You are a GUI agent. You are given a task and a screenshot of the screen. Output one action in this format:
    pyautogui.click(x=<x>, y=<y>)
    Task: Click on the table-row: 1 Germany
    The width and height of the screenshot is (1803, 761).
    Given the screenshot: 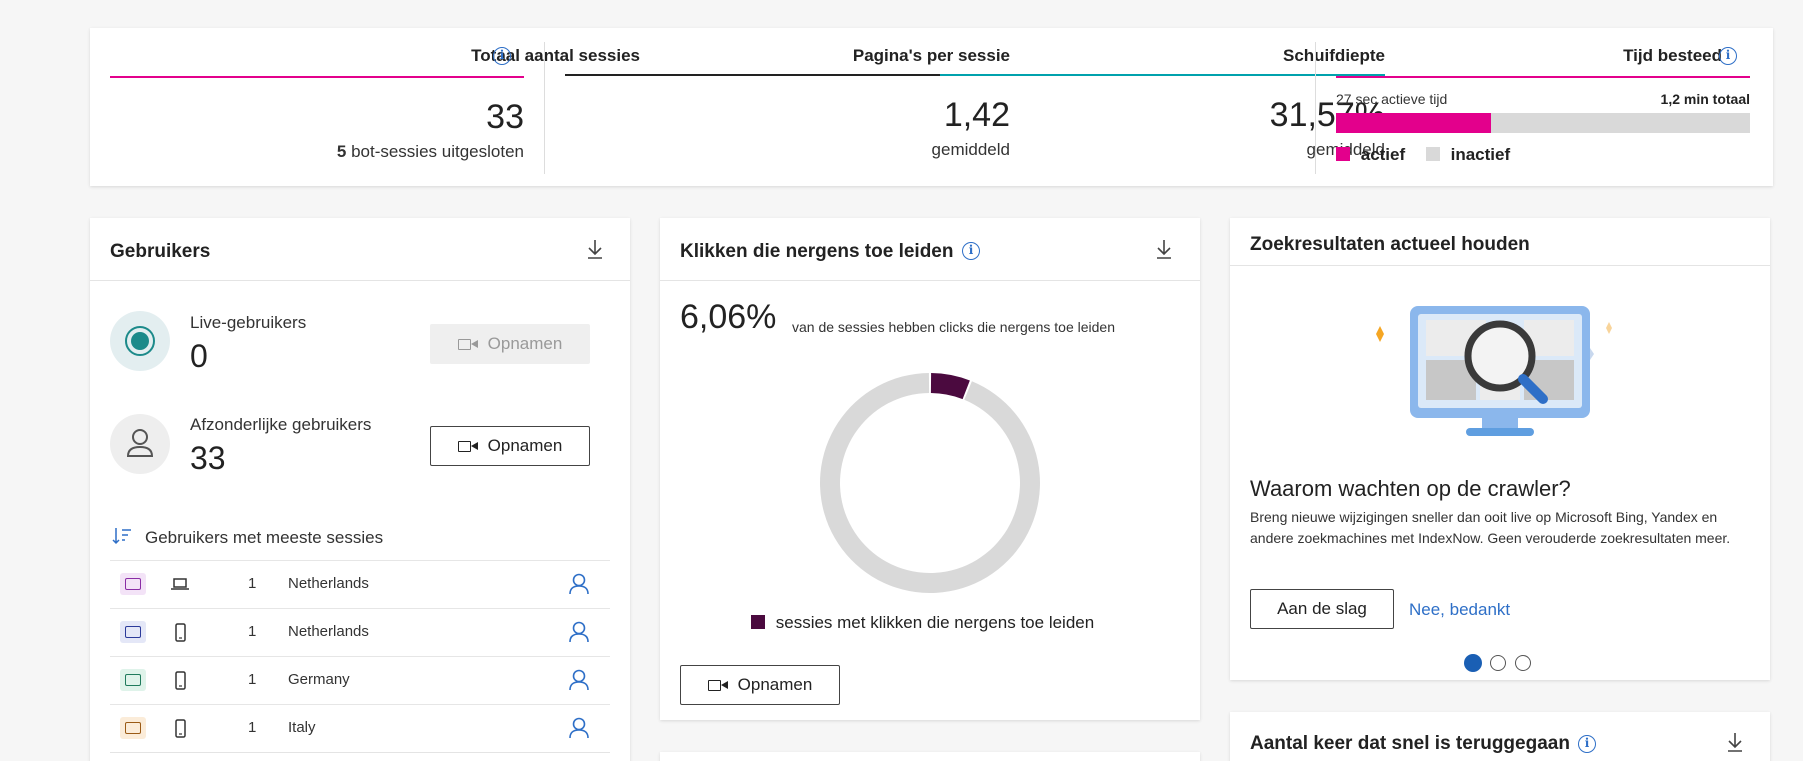 What is the action you would take?
    pyautogui.click(x=360, y=680)
    